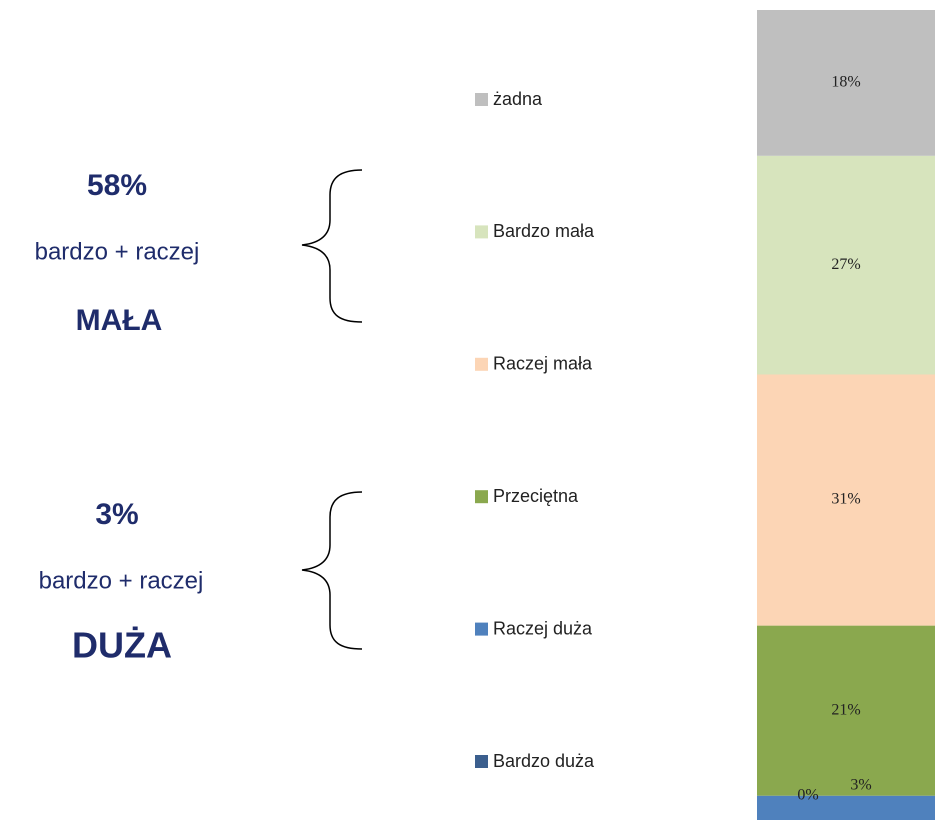 Image resolution: width=935 pixels, height=822 pixels. I want to click on legend-label: Przeciętna, so click(536, 496).